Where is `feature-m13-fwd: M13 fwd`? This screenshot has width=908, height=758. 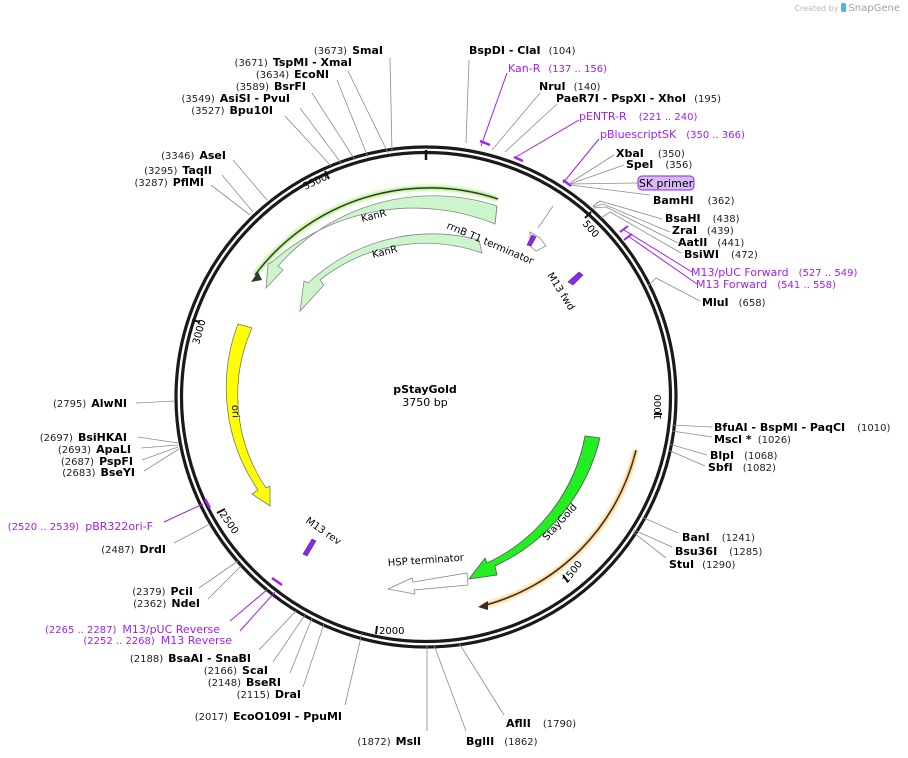
feature-m13-fwd: M13 fwd is located at coordinates (564, 292).